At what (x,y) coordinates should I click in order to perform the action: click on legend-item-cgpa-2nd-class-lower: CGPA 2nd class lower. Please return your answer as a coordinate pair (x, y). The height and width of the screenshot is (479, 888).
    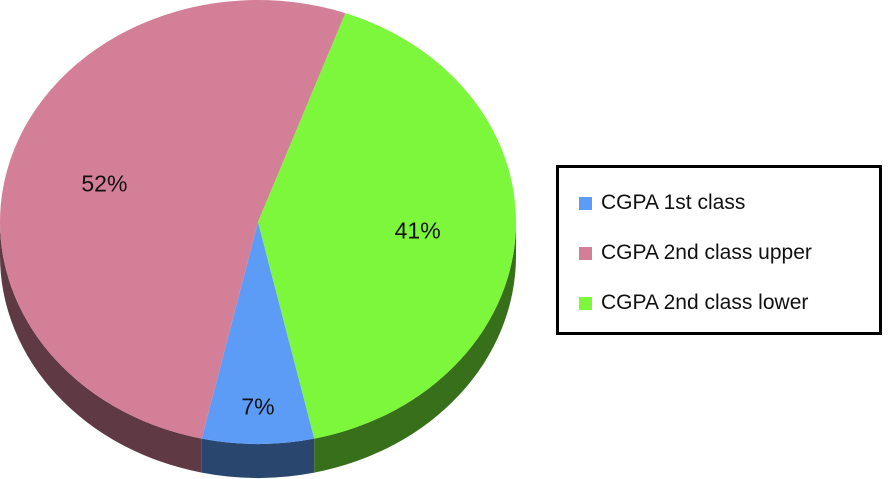
    Looking at the image, I should click on (693, 303).